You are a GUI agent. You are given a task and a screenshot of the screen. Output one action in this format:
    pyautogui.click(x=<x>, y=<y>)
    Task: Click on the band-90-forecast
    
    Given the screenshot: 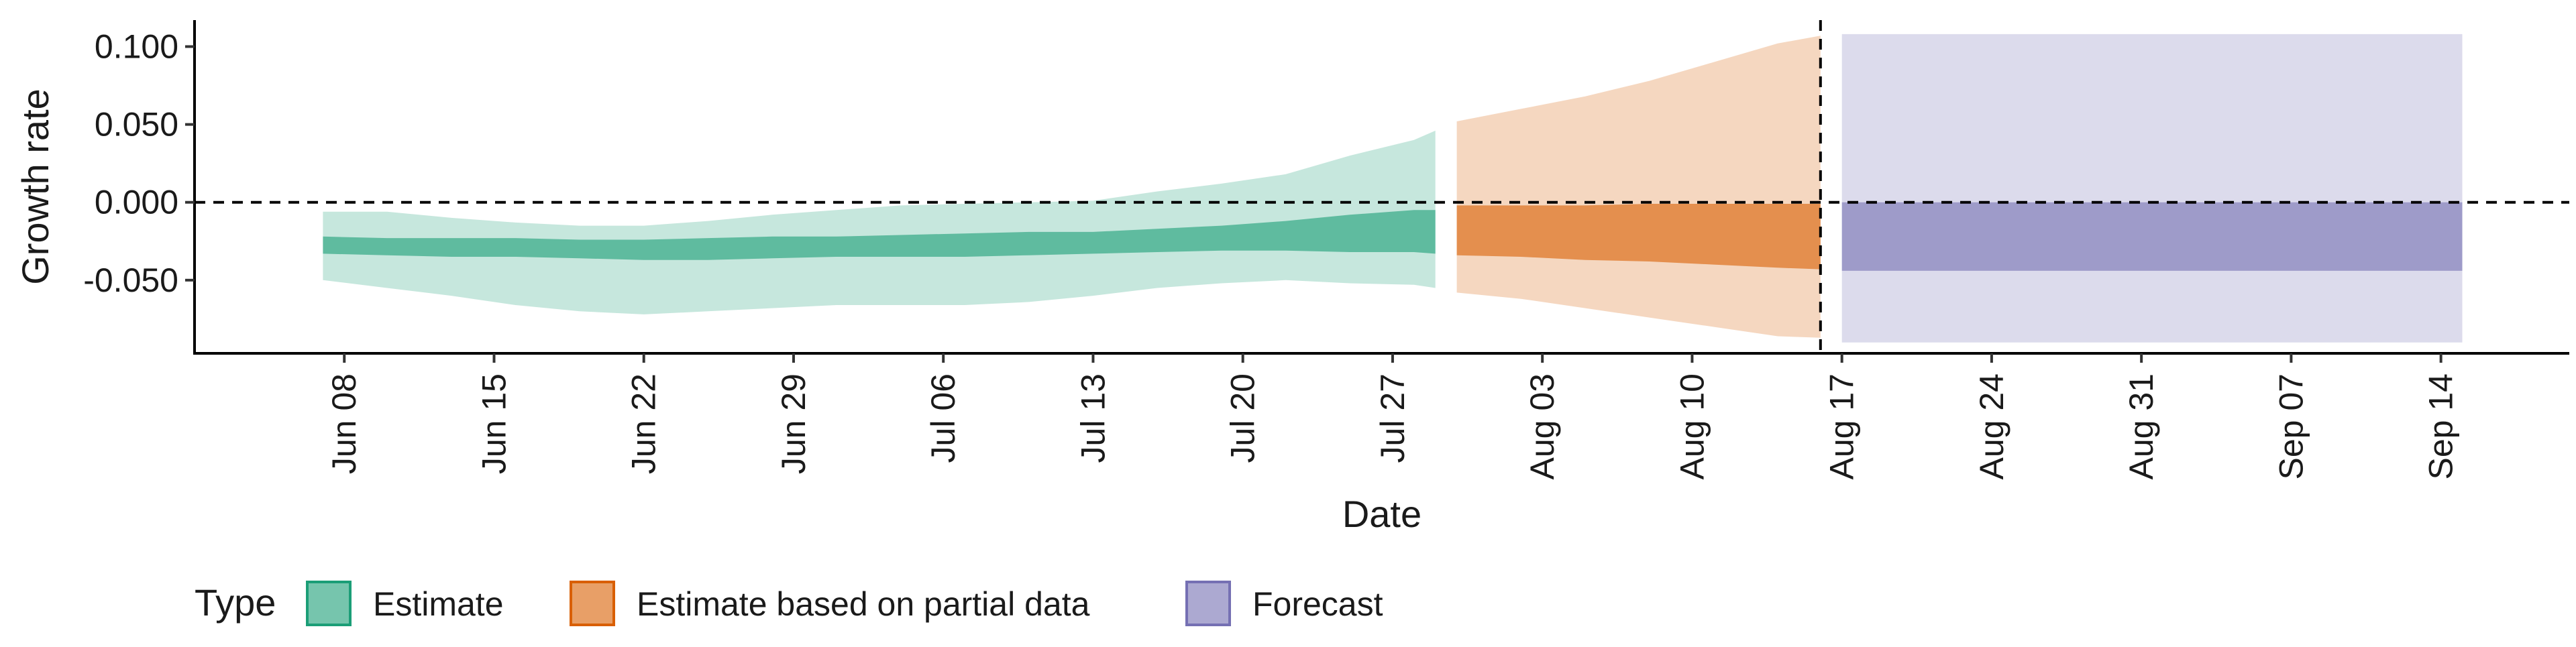 What is the action you would take?
    pyautogui.click(x=2152, y=188)
    